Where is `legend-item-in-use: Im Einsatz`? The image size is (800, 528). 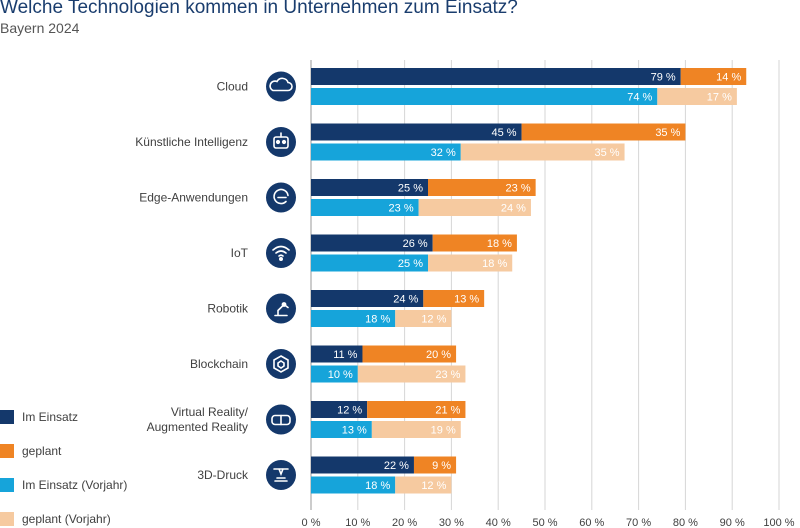 legend-item-in-use: Im Einsatz is located at coordinates (70, 418).